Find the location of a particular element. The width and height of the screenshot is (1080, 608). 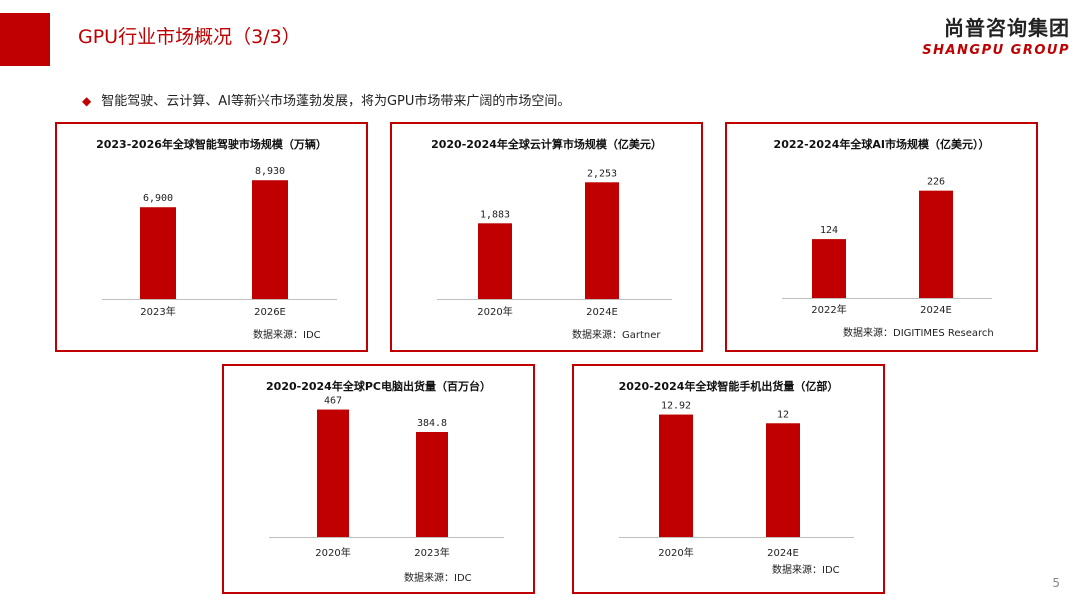

data-label-1: 124 is located at coordinates (829, 230).